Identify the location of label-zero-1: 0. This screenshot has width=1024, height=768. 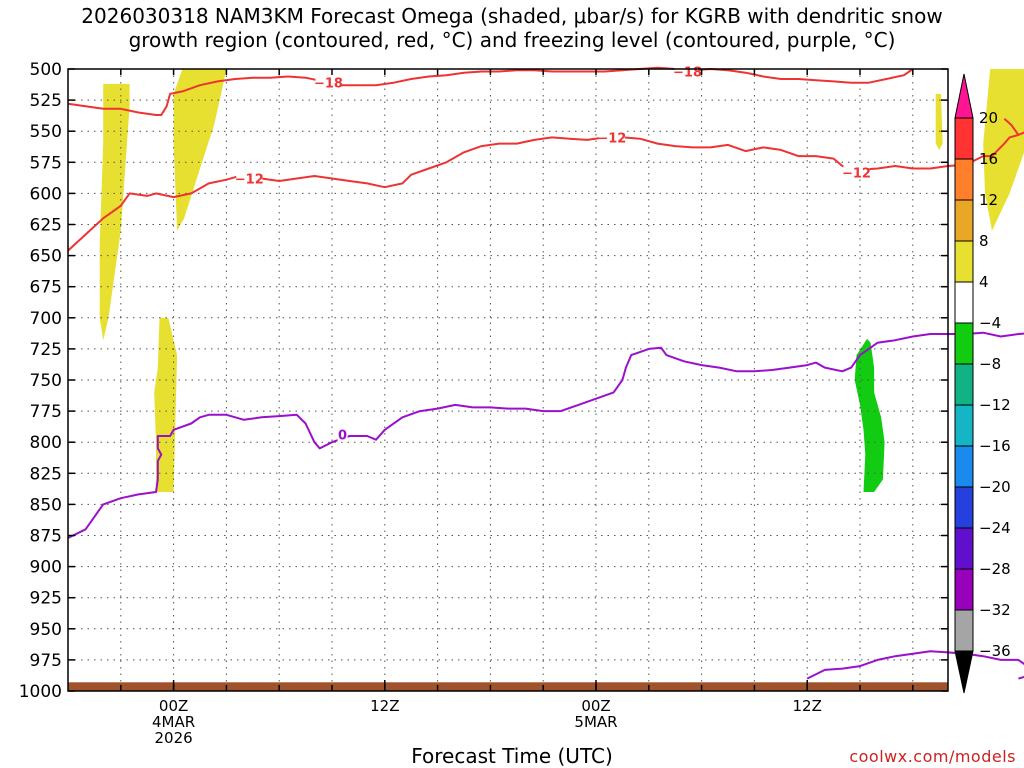
(342, 436).